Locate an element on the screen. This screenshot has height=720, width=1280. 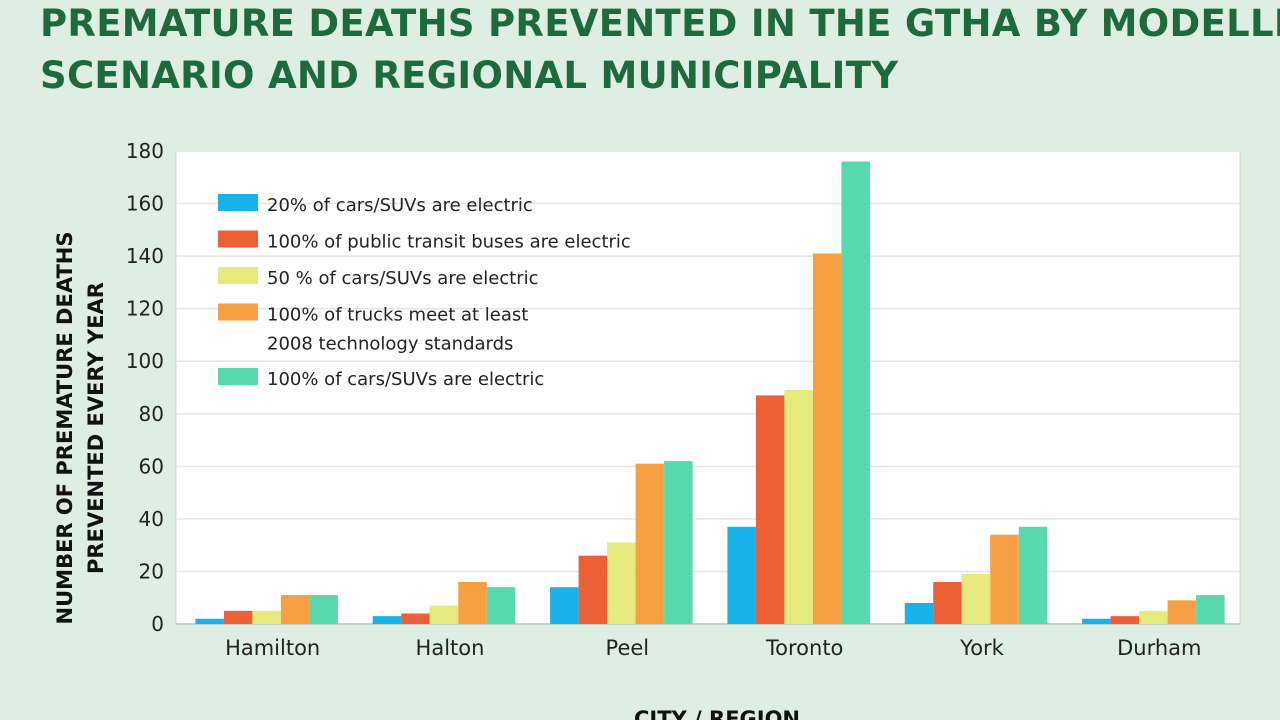
x-category-label: Durham is located at coordinates (1159, 648).